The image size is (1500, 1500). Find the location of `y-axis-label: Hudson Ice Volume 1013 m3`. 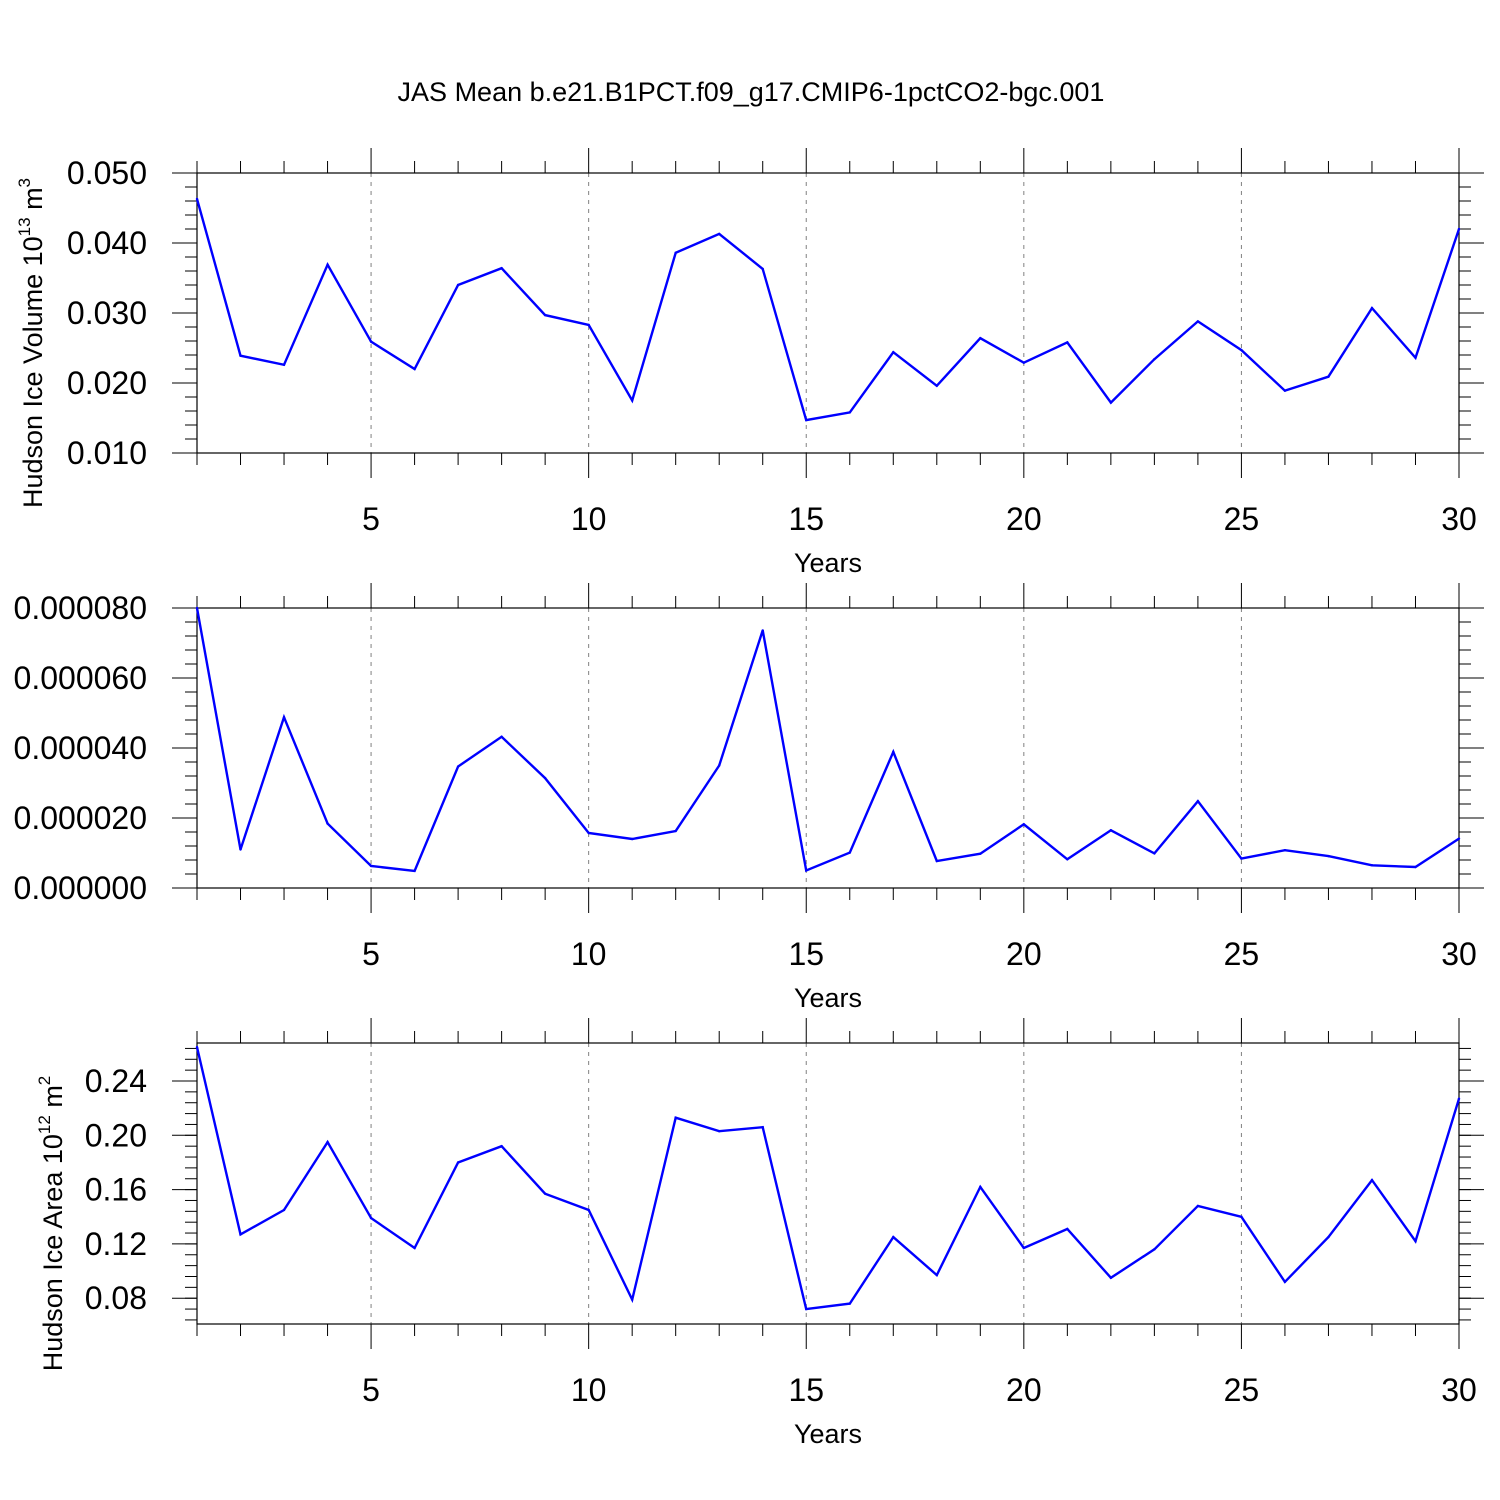

y-axis-label: Hudson Ice Volume 1013 m3 is located at coordinates (31, 343).